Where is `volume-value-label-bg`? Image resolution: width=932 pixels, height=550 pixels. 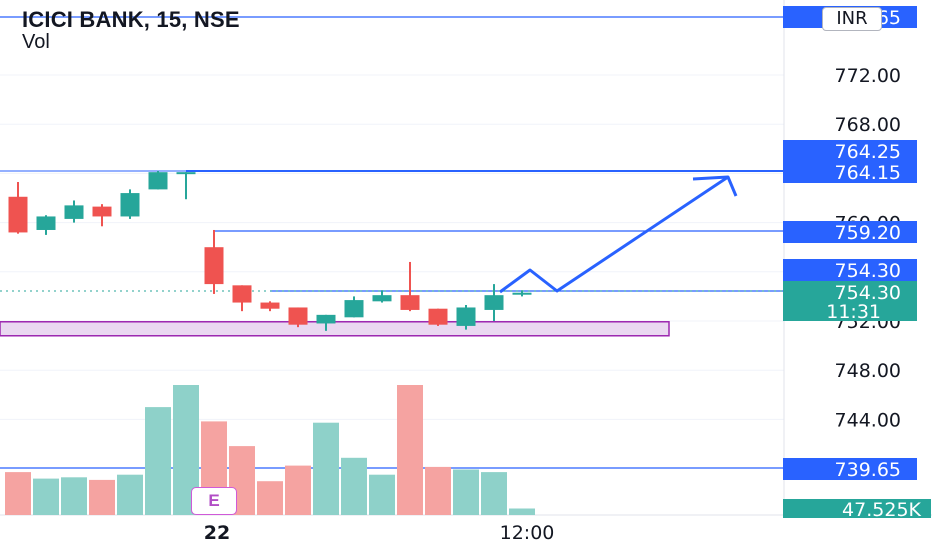 volume-value-label-bg is located at coordinates (857, 508).